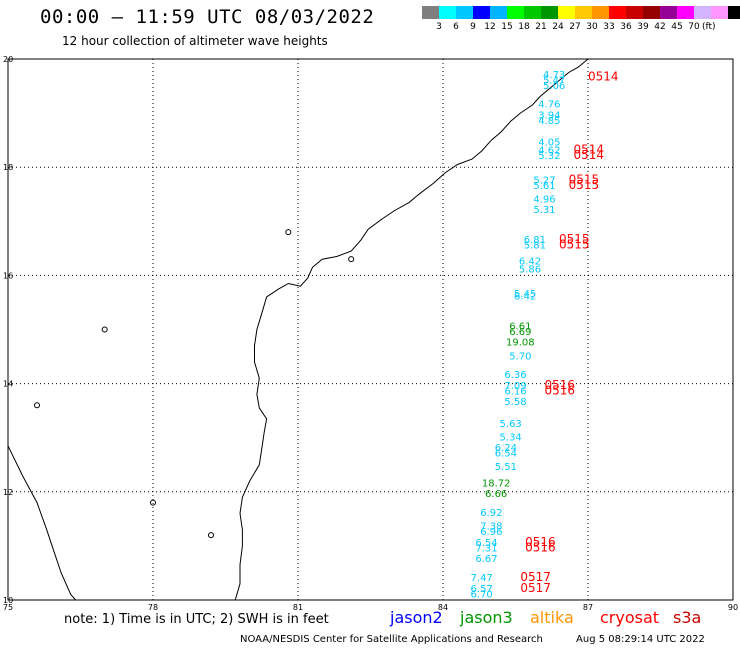 The image size is (740, 650). Describe the element at coordinates (640, 639) in the screenshot. I see `footer-timestamp: Aug 5 08:29:14 UTC 2022` at that location.